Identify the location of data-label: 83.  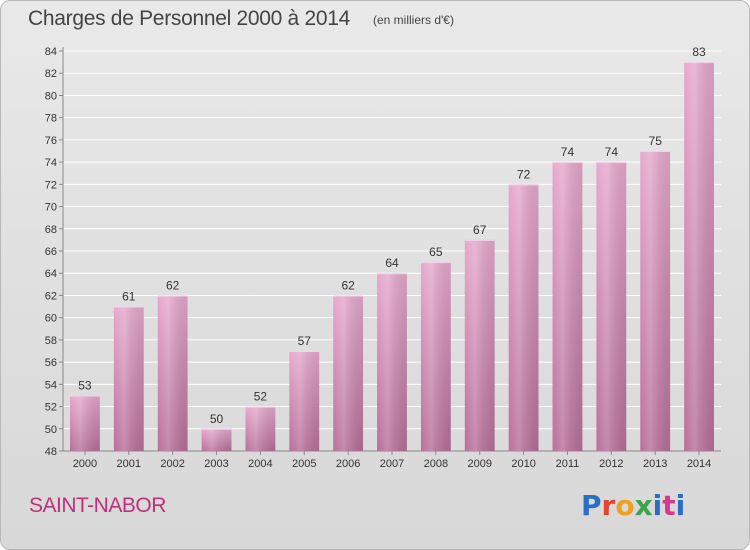
(699, 52).